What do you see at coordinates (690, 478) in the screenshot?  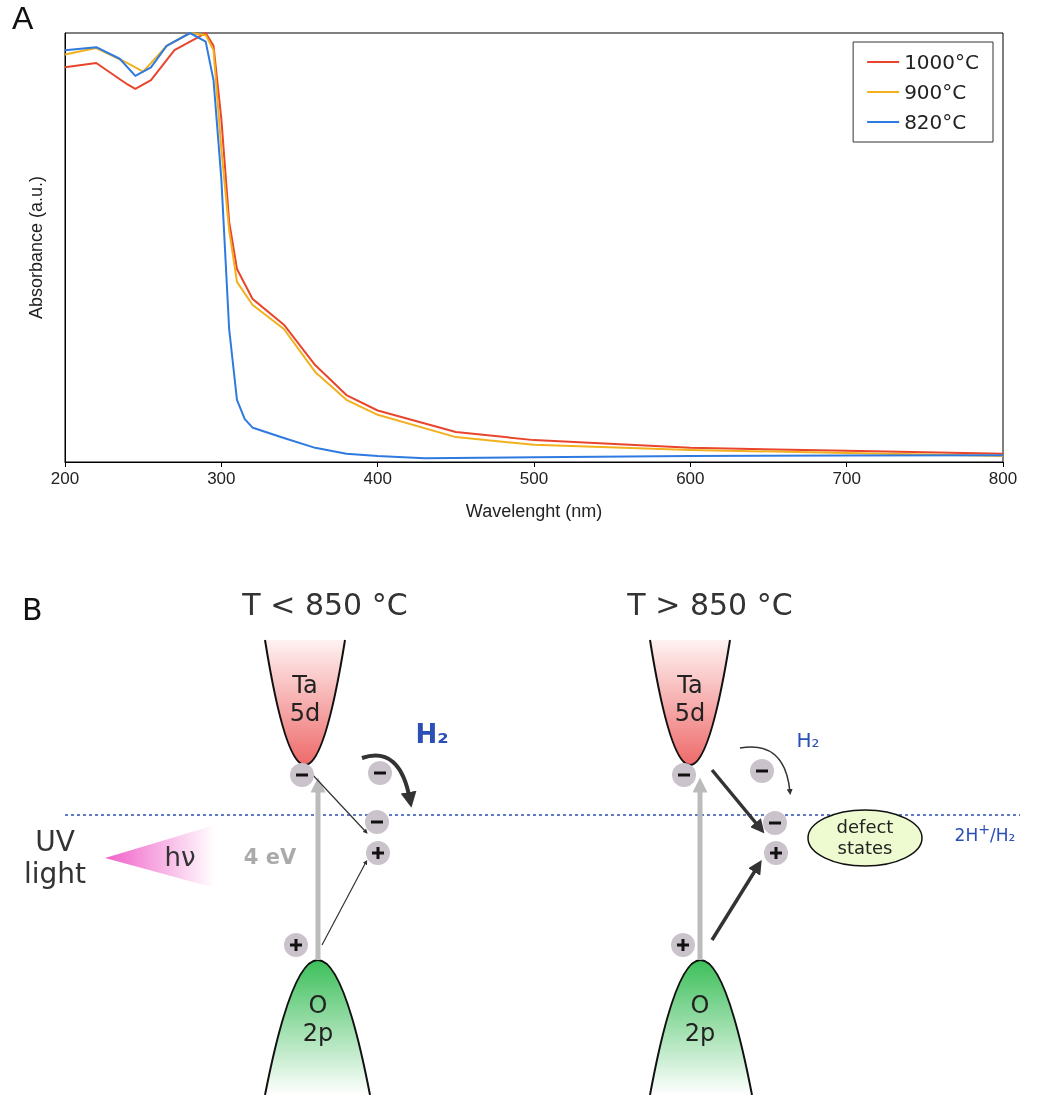 I see `x-tick-label: 600` at bounding box center [690, 478].